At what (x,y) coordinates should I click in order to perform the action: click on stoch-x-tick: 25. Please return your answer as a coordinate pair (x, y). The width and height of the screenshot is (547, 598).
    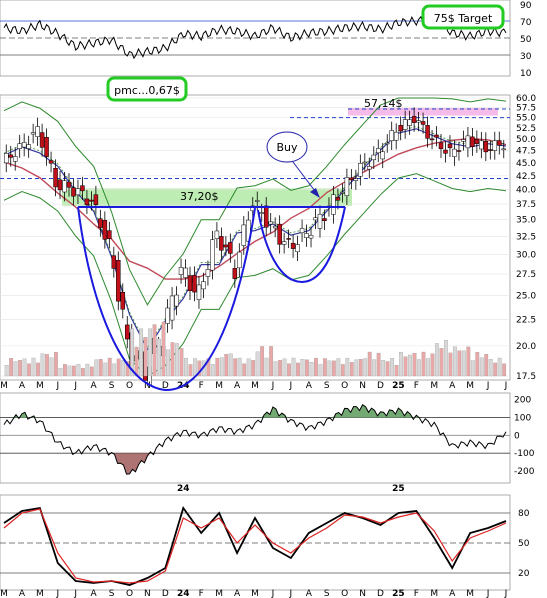
    Looking at the image, I should click on (398, 593).